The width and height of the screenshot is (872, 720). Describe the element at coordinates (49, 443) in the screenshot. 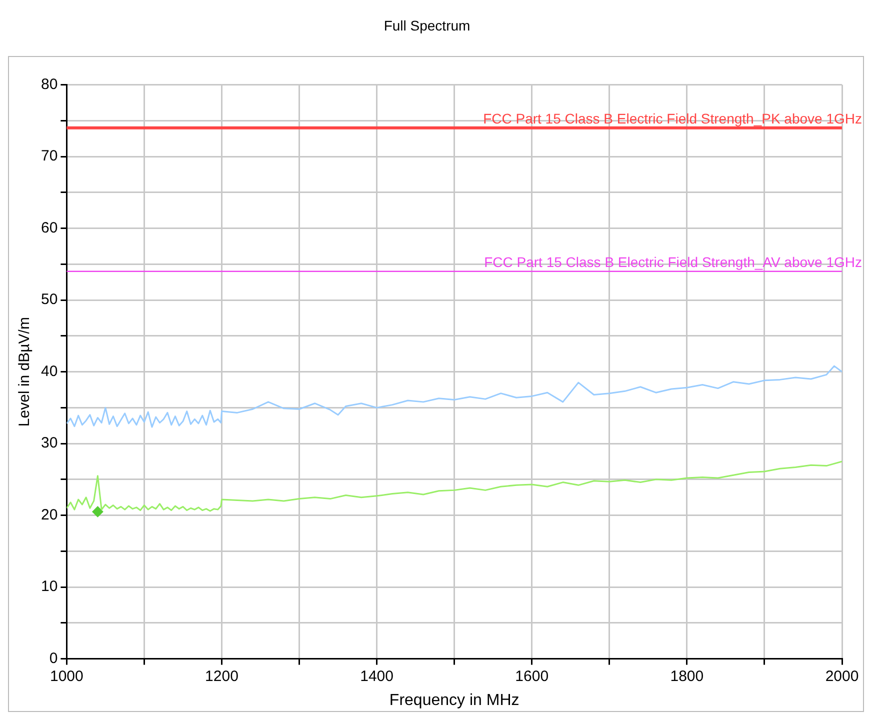

I see `y-tick-label: 30` at that location.